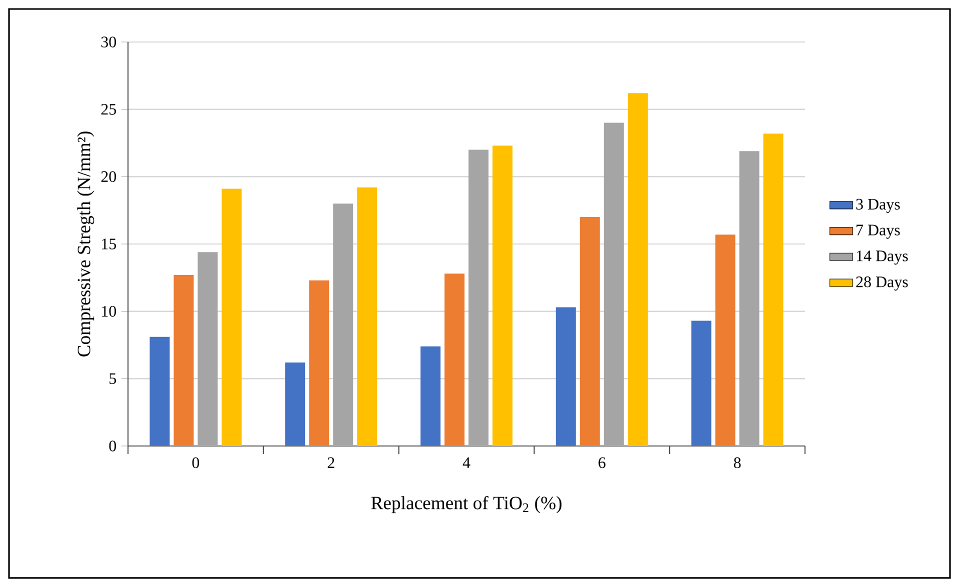  I want to click on x-tick-label: 8, so click(737, 462).